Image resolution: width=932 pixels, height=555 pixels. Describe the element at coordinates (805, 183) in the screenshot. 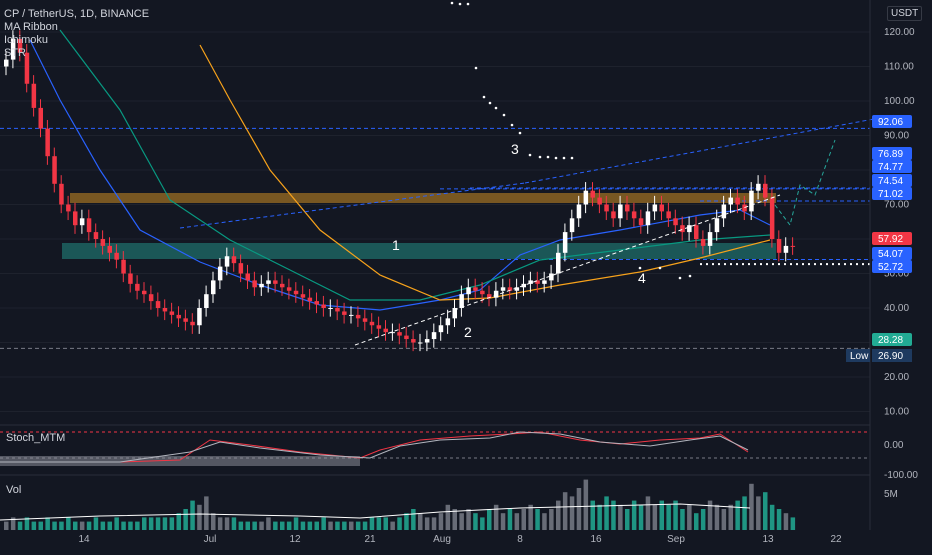

I see `projection-path` at that location.